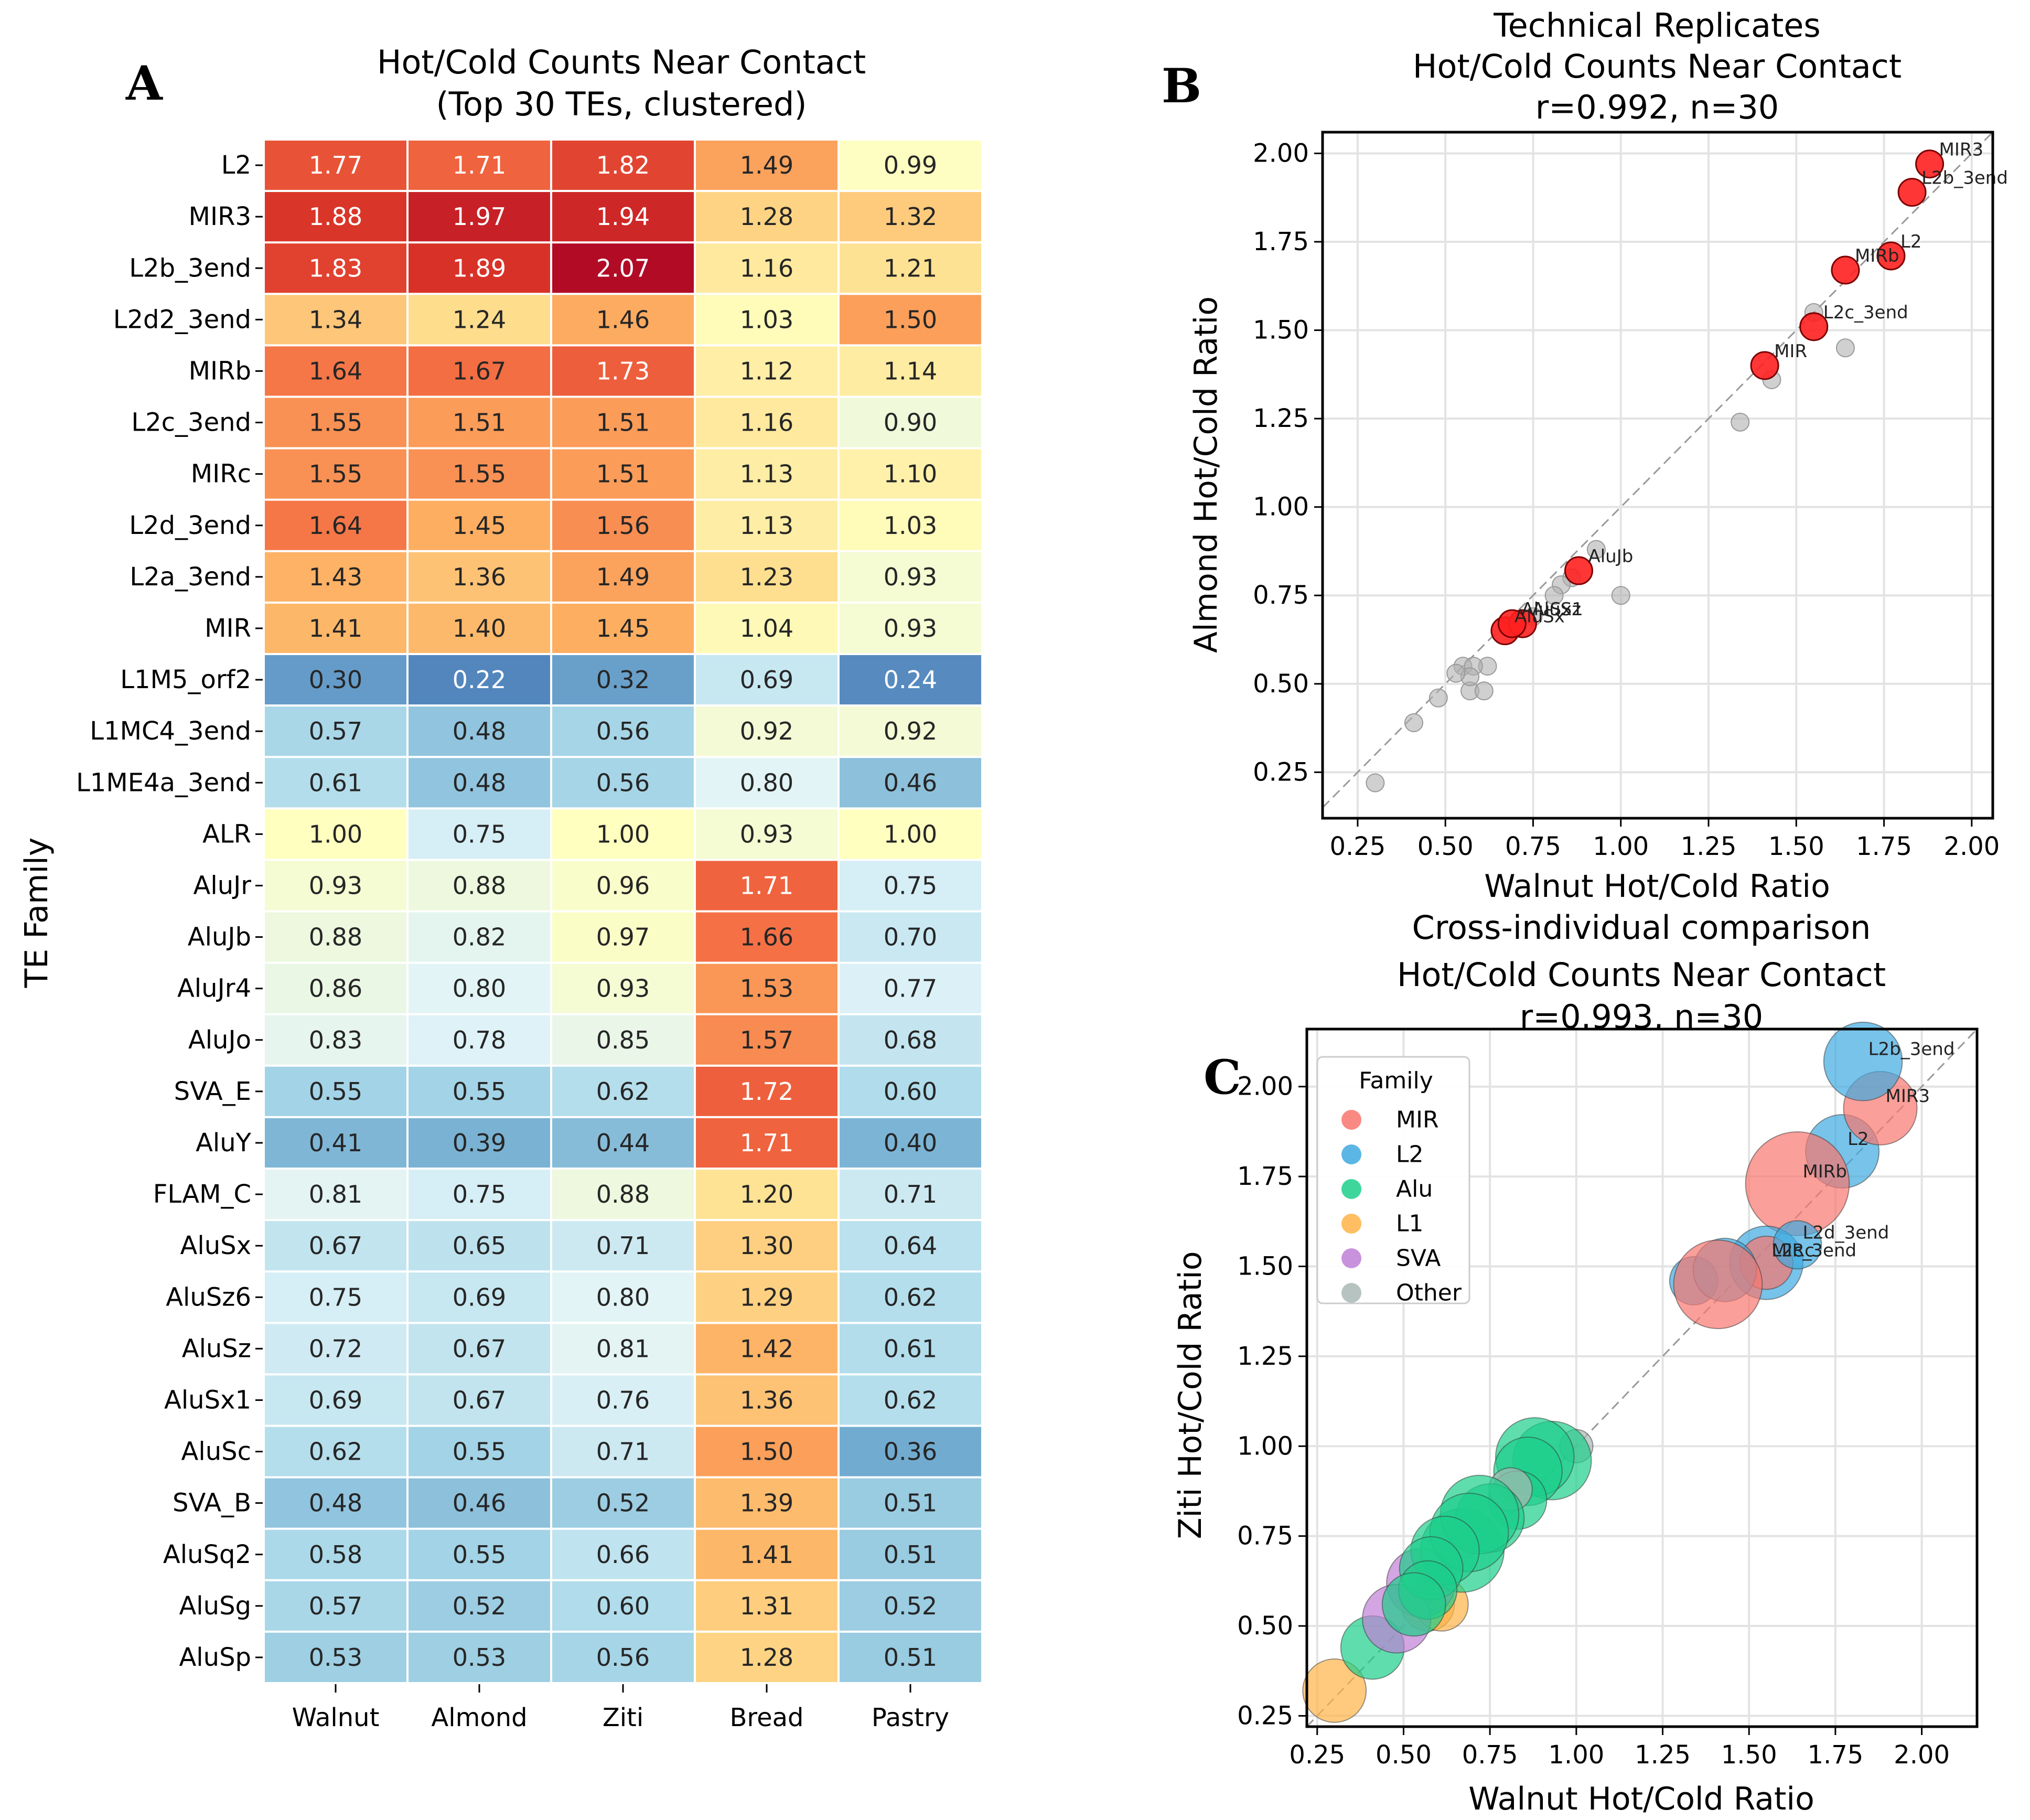  What do you see at coordinates (479, 731) in the screenshot?
I see `heatmap-cell-value: 0.48` at bounding box center [479, 731].